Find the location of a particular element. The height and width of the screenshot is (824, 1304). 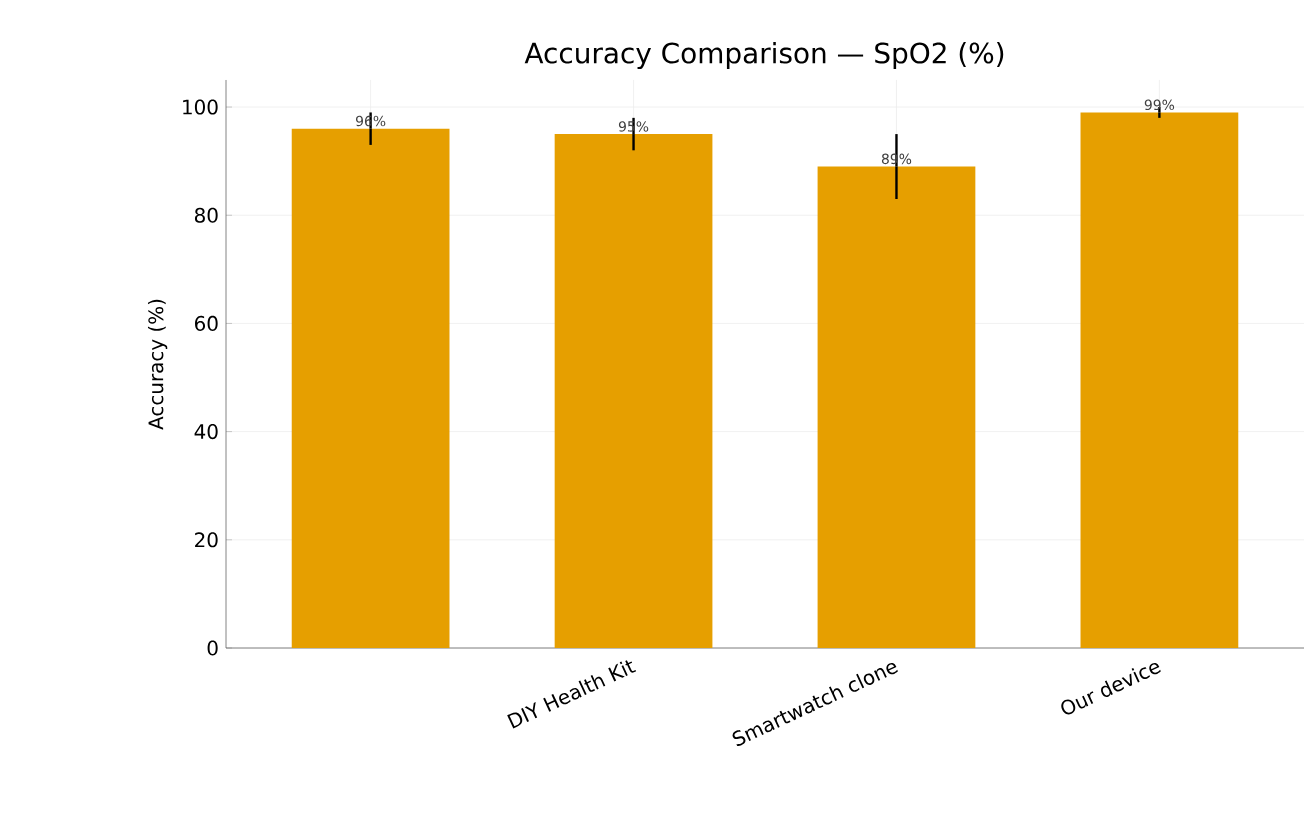

y-tick-label: 100 is located at coordinates (200, 107).